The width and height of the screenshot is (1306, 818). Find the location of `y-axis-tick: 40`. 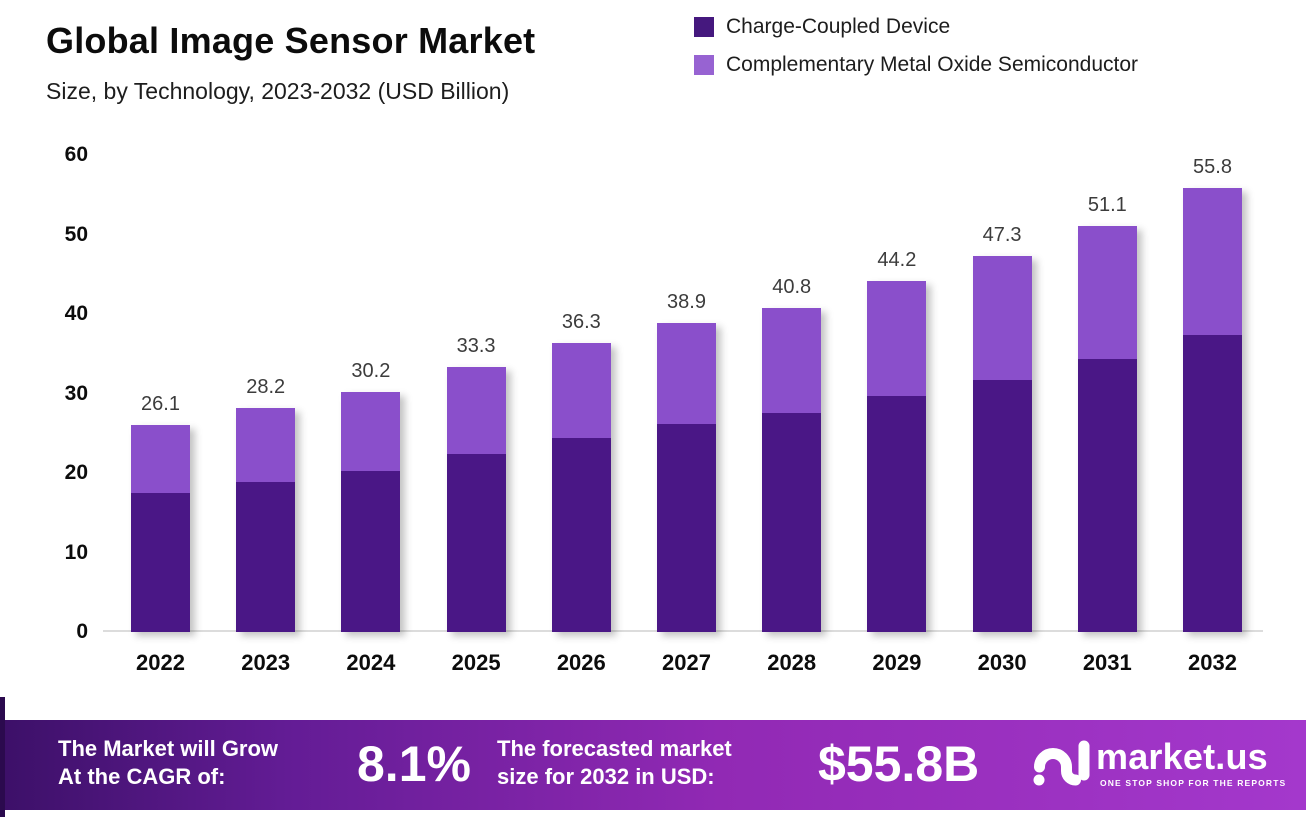

y-axis-tick: 40 is located at coordinates (76, 313).